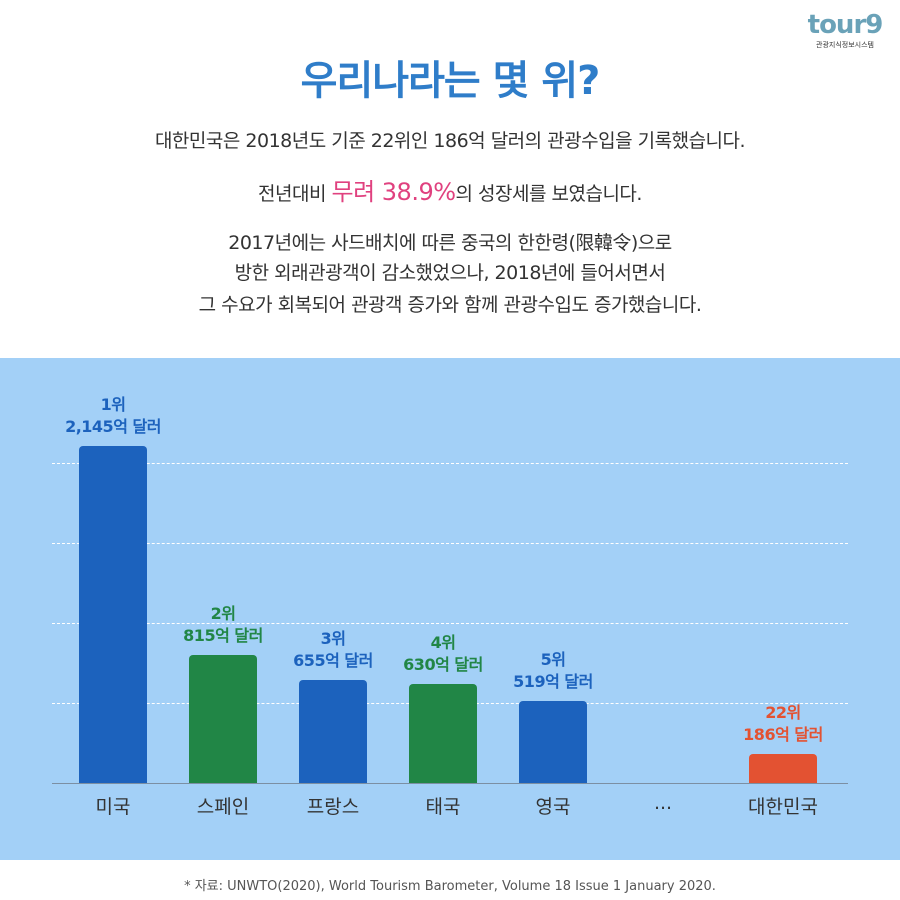 The image size is (900, 900). I want to click on value-label: 655억 달러, so click(333, 661).